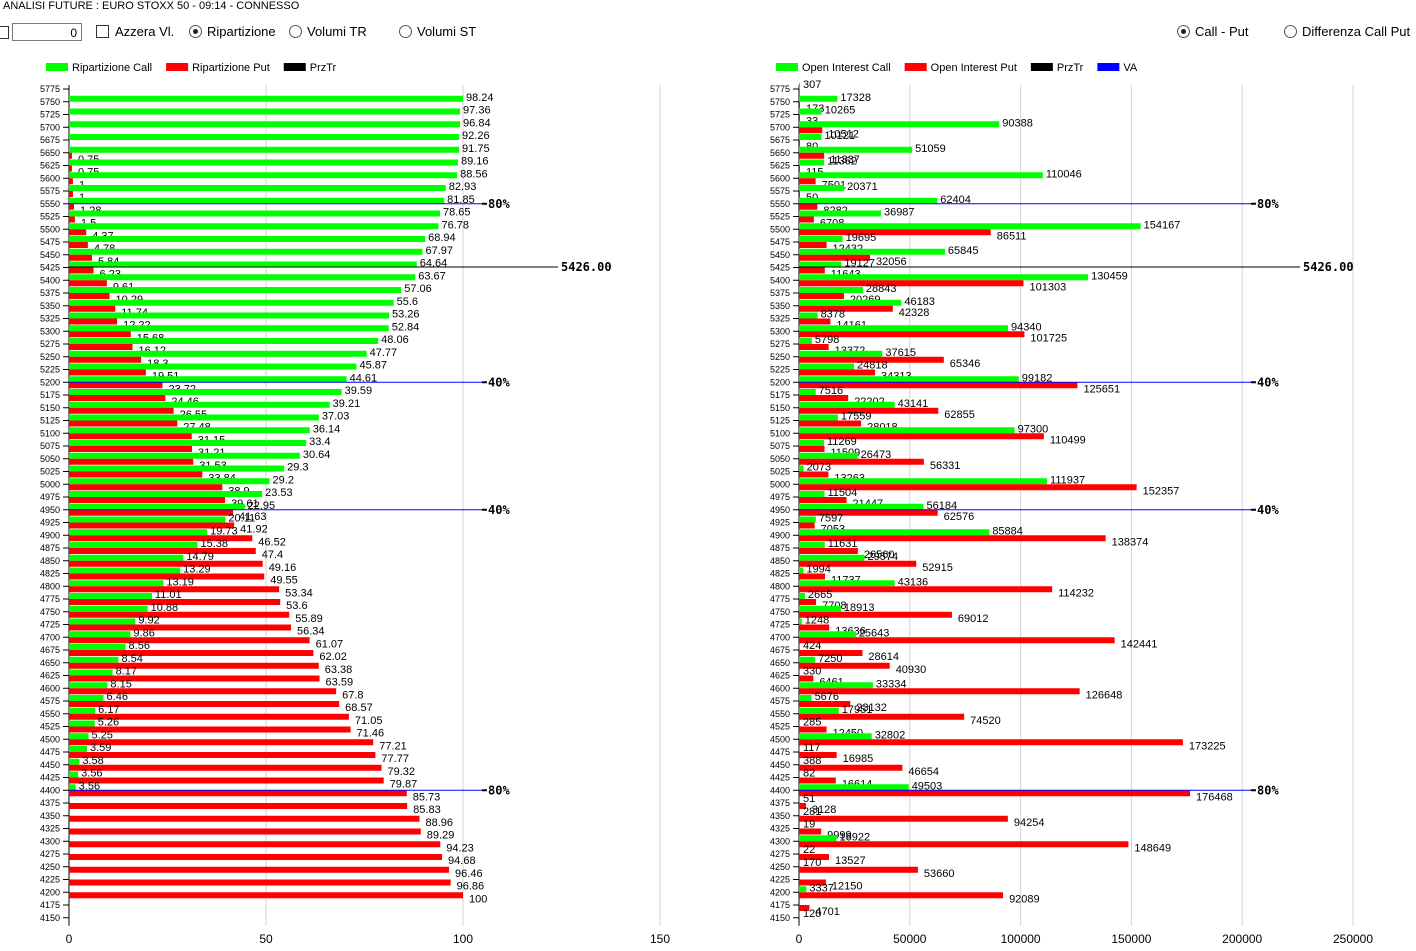 Image resolution: width=1416 pixels, height=951 pixels. Describe the element at coordinates (660, 939) in the screenshot. I see `x-tick-label: 150` at that location.